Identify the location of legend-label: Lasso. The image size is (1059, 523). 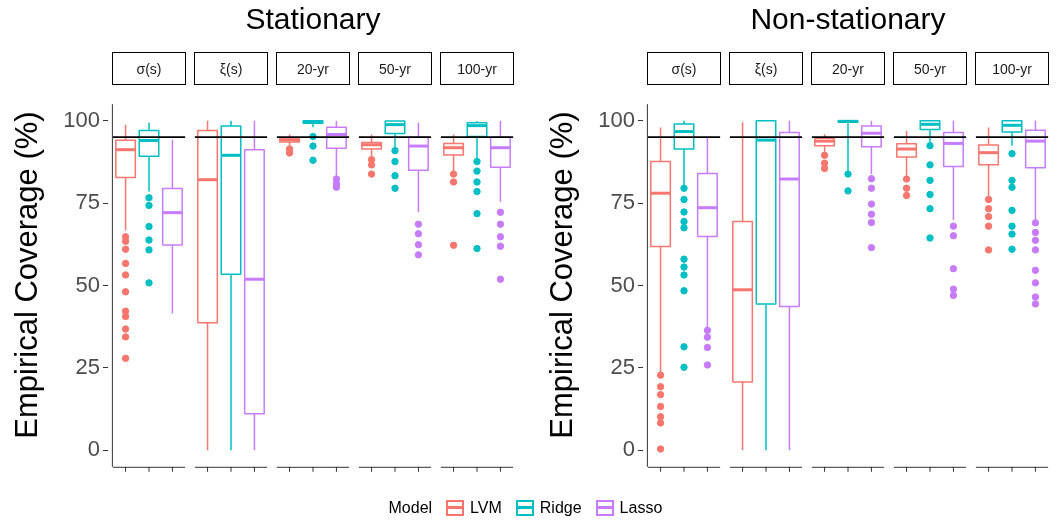
(641, 508).